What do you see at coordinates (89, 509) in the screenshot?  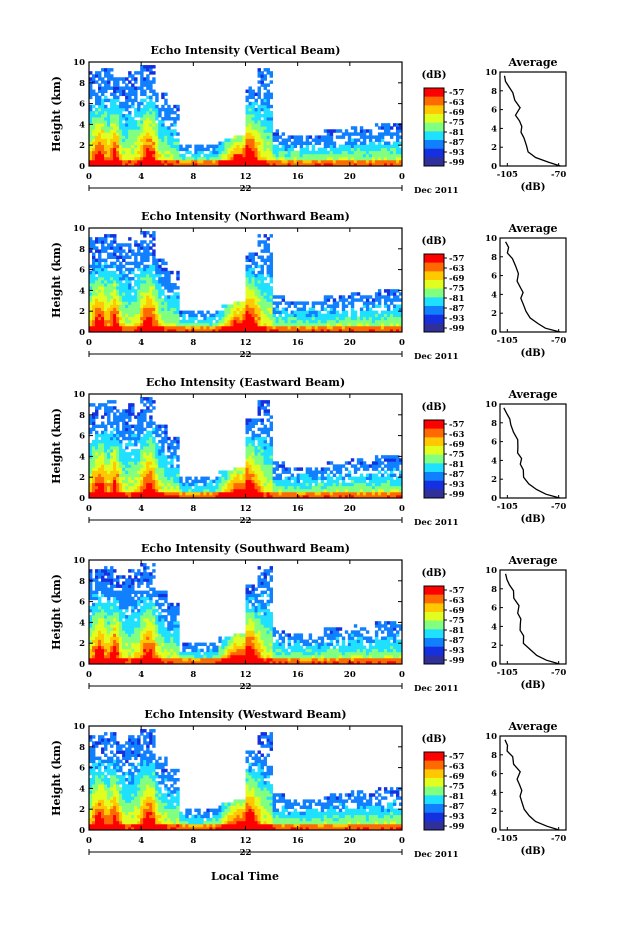 I see `x-tick-label: 0` at bounding box center [89, 509].